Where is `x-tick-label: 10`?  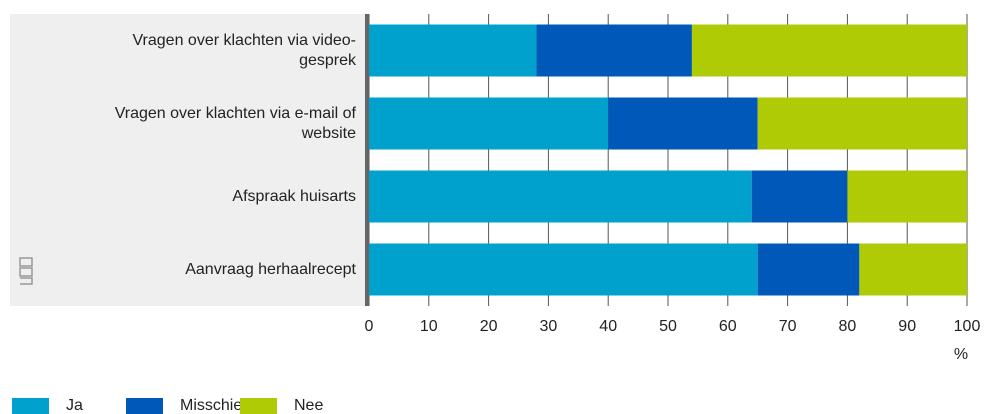 x-tick-label: 10 is located at coordinates (429, 326).